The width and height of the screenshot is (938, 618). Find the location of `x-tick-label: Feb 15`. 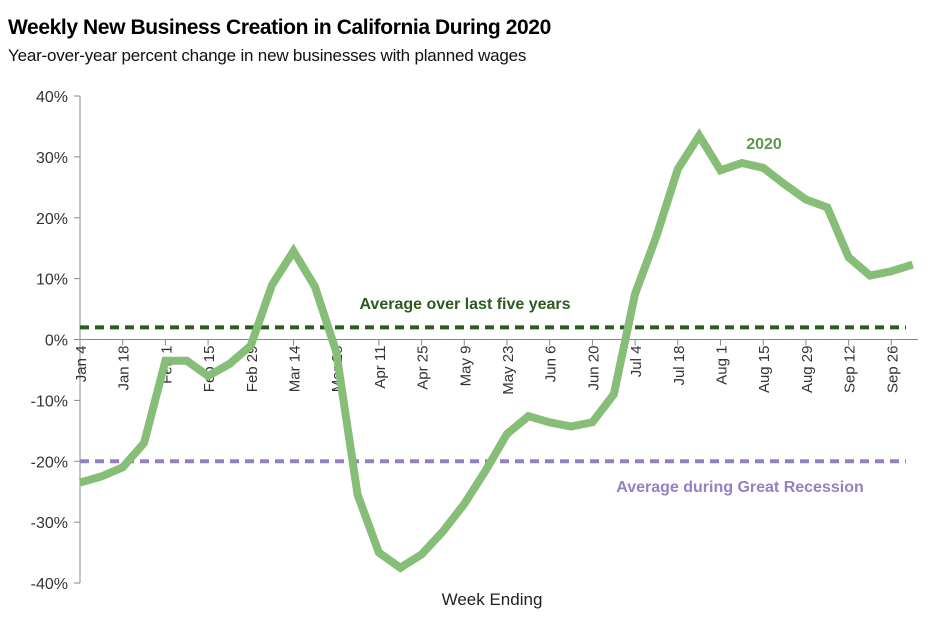

x-tick-label: Feb 15 is located at coordinates (209, 369).